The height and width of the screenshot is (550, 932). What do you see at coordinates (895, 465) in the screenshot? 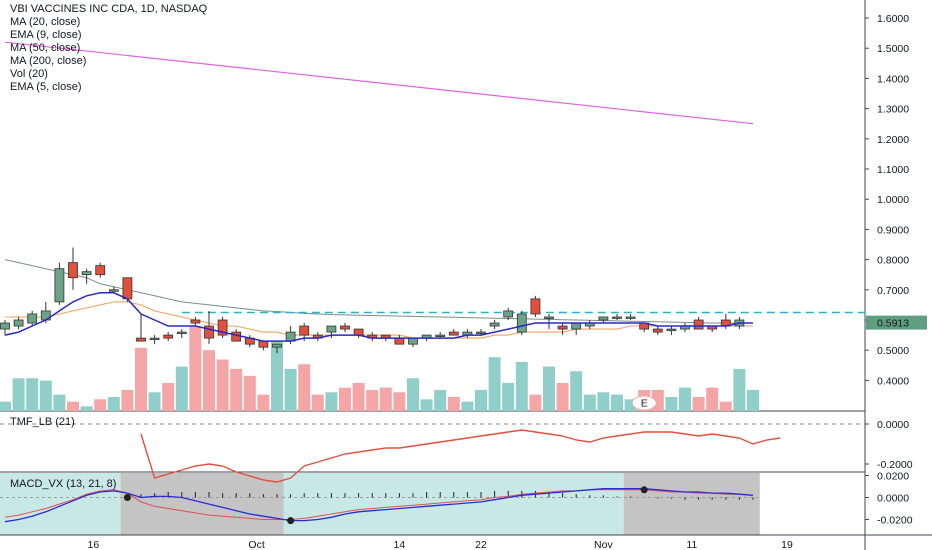
I see `tmf-axis-label: -0.2000` at bounding box center [895, 465].